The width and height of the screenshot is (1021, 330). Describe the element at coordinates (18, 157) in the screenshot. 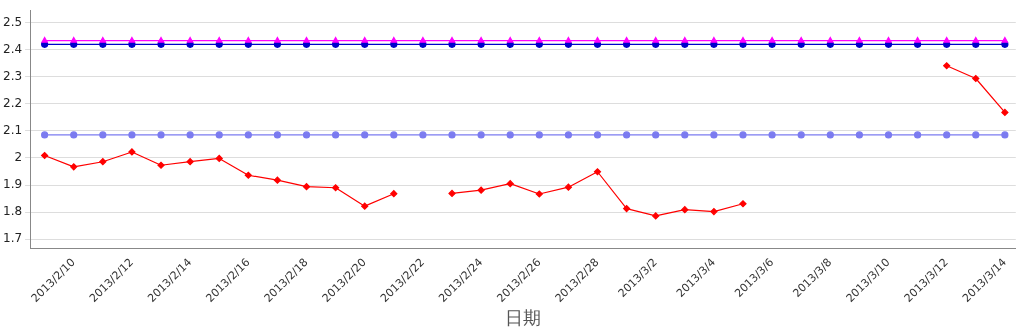

I see `y-tick-label: 2` at that location.